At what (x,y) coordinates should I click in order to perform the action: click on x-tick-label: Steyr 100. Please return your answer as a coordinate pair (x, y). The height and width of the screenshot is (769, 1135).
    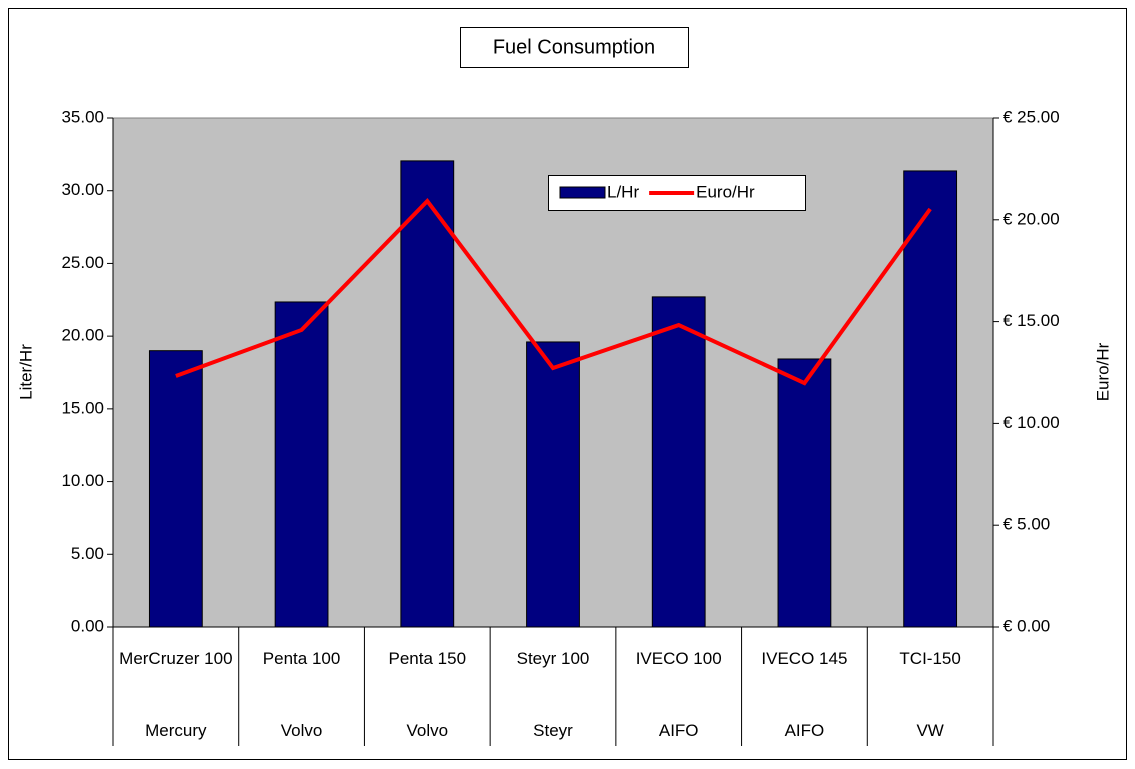
    Looking at the image, I should click on (553, 658).